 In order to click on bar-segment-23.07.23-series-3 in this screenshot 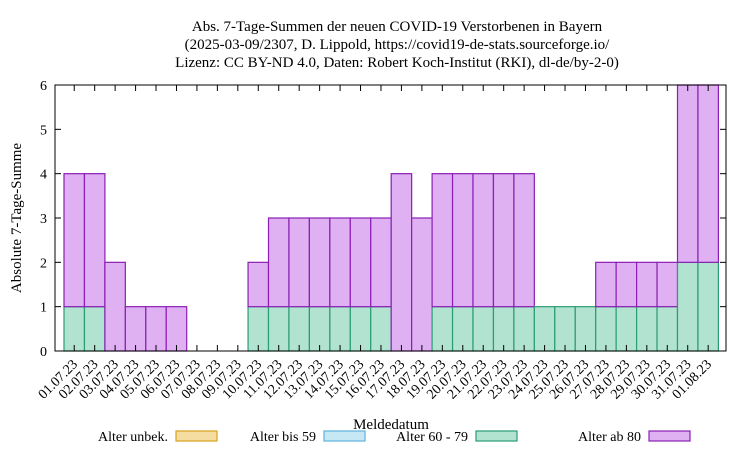, I will do `click(524, 240)`.